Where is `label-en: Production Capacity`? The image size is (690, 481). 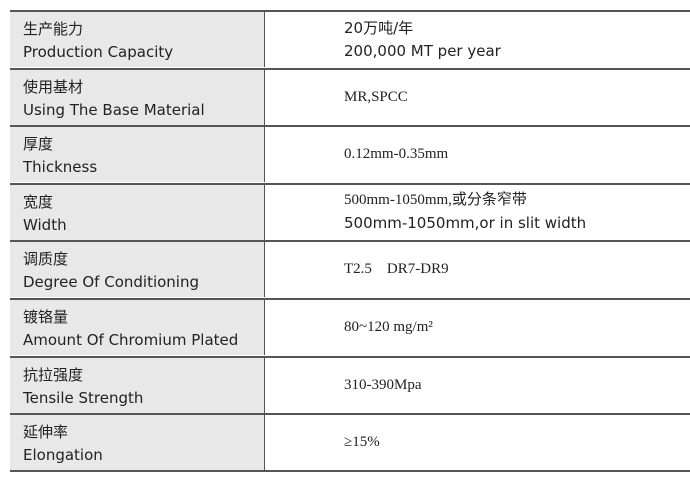
label-en: Production Capacity is located at coordinates (98, 52).